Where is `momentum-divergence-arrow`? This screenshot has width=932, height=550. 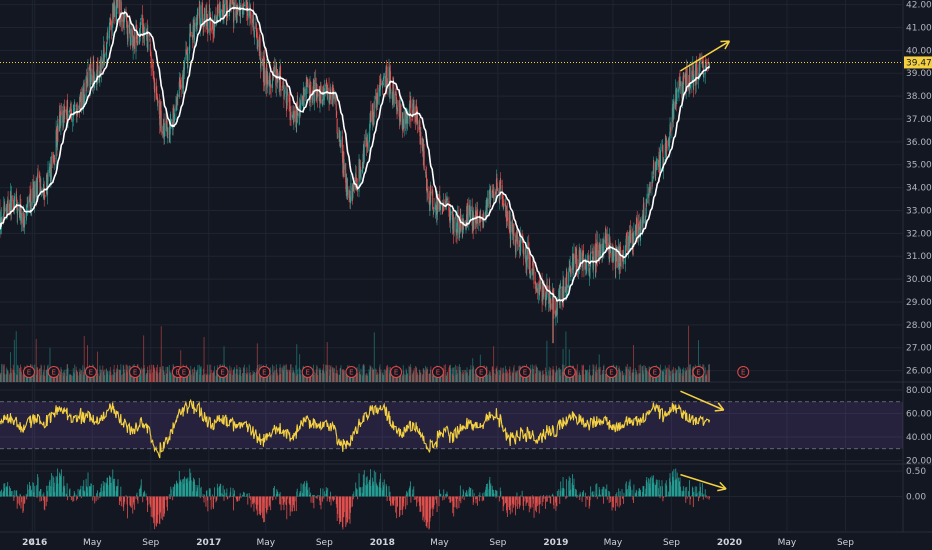 momentum-divergence-arrow is located at coordinates (703, 482).